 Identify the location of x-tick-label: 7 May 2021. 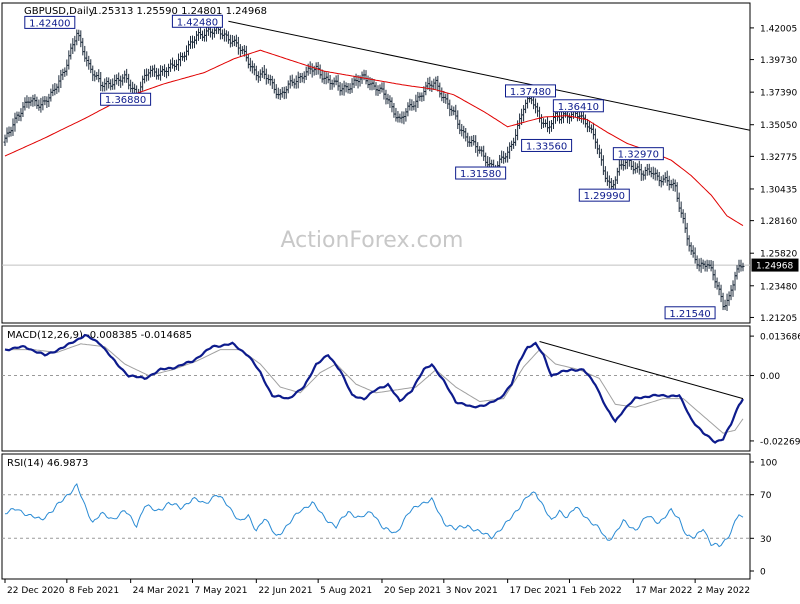
(220, 591).